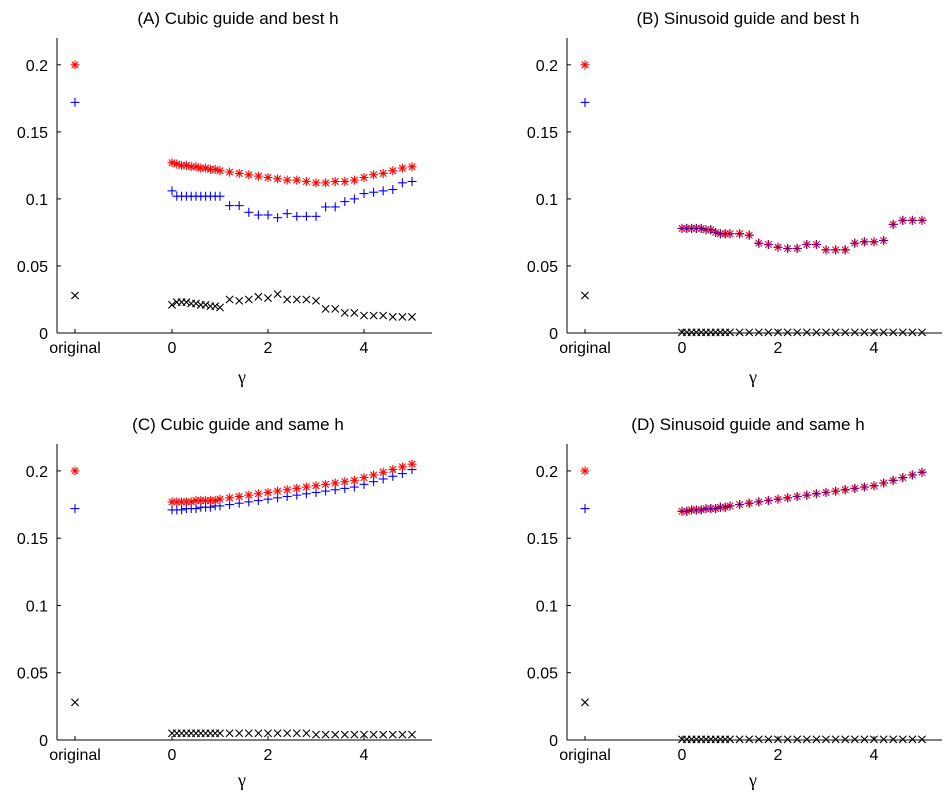 The width and height of the screenshot is (944, 792). I want to click on y-tick-label: 0.15, so click(32, 539).